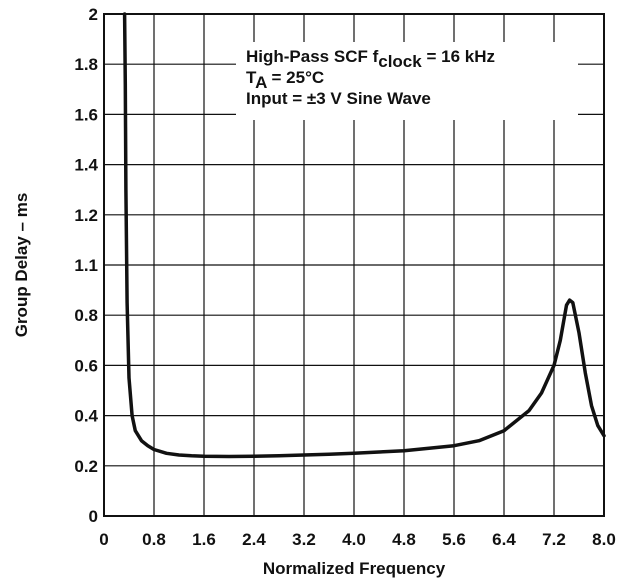 The image size is (622, 581). Describe the element at coordinates (154, 539) in the screenshot. I see `x-tick-label: 0.8` at that location.